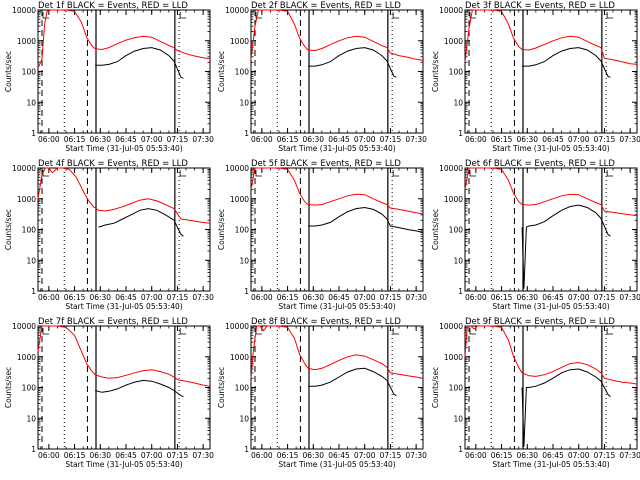 The width and height of the screenshot is (640, 480). I want to click on panel-title: Det 3f BLACK = Events, RED = LLD, so click(540, 6).